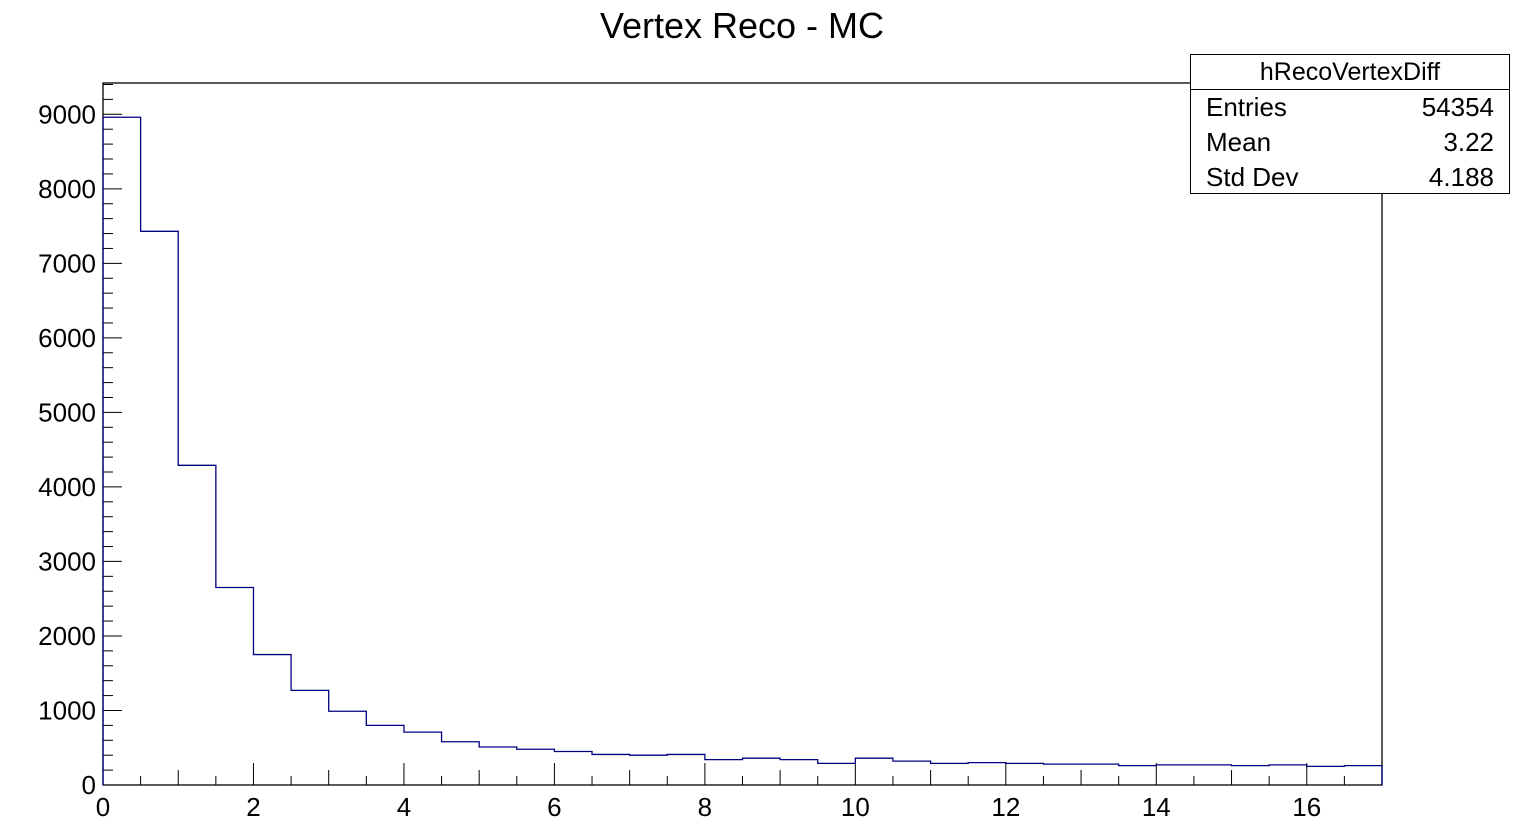  I want to click on stats-stddev-value: 4.188, so click(1461, 177).